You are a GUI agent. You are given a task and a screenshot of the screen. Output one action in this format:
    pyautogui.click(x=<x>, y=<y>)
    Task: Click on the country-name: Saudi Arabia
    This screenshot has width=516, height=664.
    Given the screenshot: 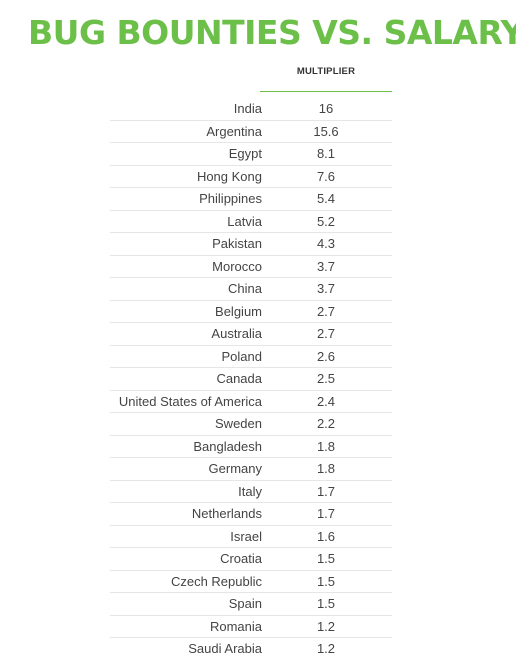 What is the action you would take?
    pyautogui.click(x=225, y=648)
    